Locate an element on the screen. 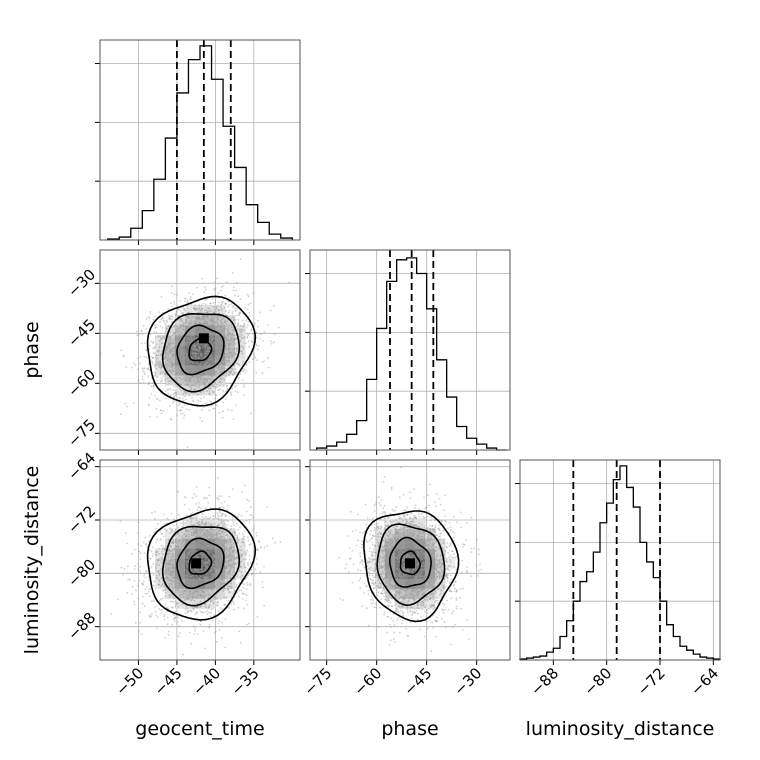  x-tick-label-luminosity-distance: −72 is located at coordinates (651, 681).